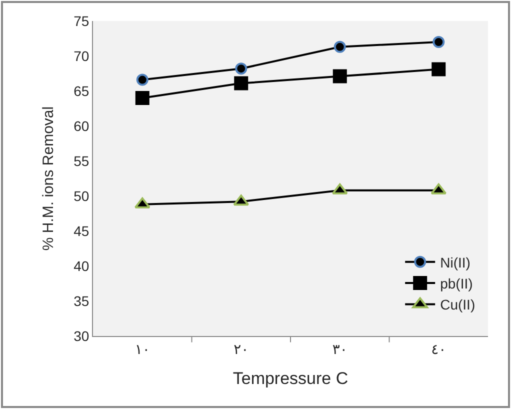 The image size is (511, 409). Describe the element at coordinates (458, 304) in the screenshot. I see `legend-label: Cu(II)` at that location.